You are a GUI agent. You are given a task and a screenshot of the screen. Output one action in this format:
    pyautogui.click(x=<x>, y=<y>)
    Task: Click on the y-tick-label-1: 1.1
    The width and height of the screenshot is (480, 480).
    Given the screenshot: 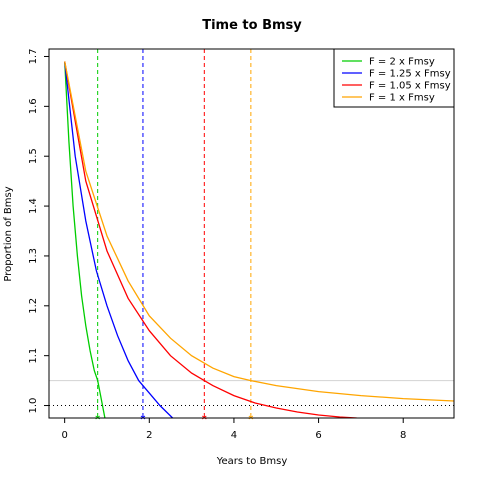 What is the action you would take?
    pyautogui.click(x=33, y=356)
    